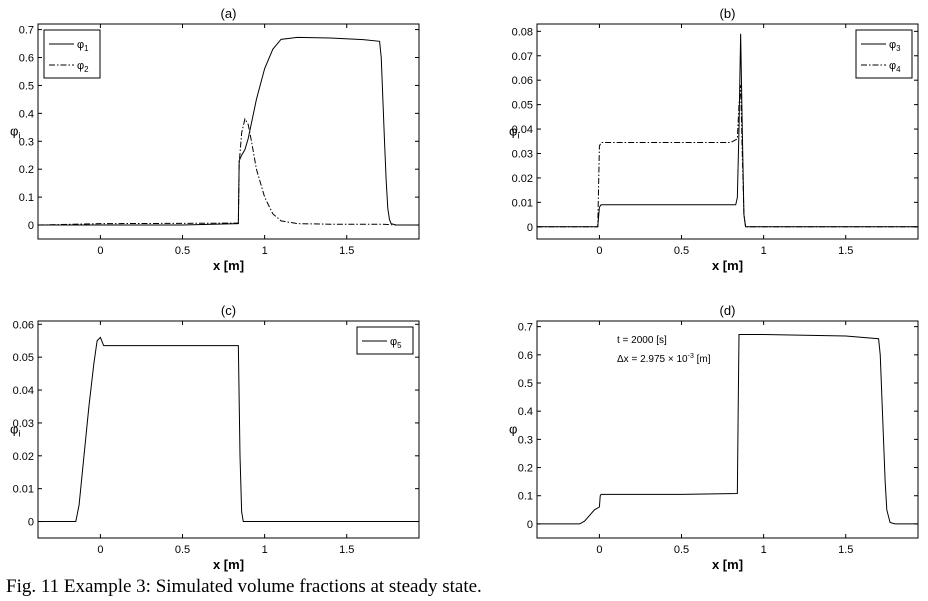 This screenshot has width=928, height=601. What do you see at coordinates (229, 13) in the screenshot?
I see `chart-title: (a)` at bounding box center [229, 13].